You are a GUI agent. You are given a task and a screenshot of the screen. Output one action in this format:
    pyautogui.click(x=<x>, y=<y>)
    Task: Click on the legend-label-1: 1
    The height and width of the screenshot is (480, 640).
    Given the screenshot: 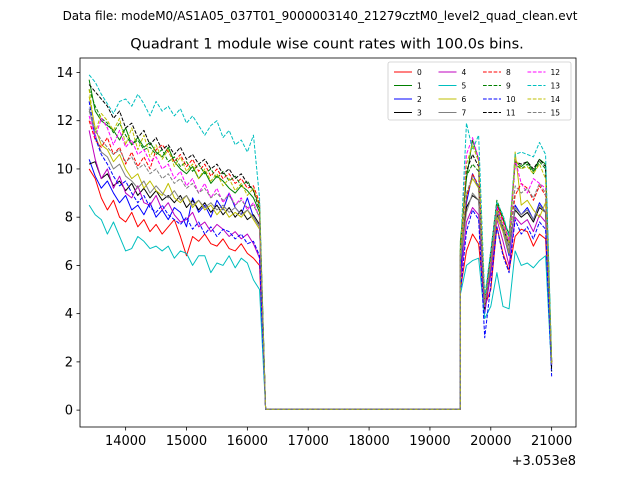 What is the action you would take?
    pyautogui.click(x=419, y=85)
    